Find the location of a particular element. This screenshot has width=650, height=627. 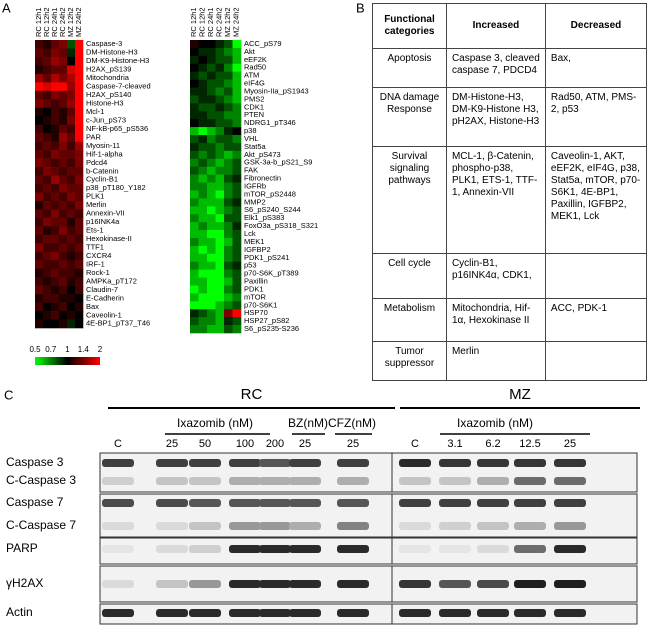

panel-label: C is located at coordinates (8, 394).